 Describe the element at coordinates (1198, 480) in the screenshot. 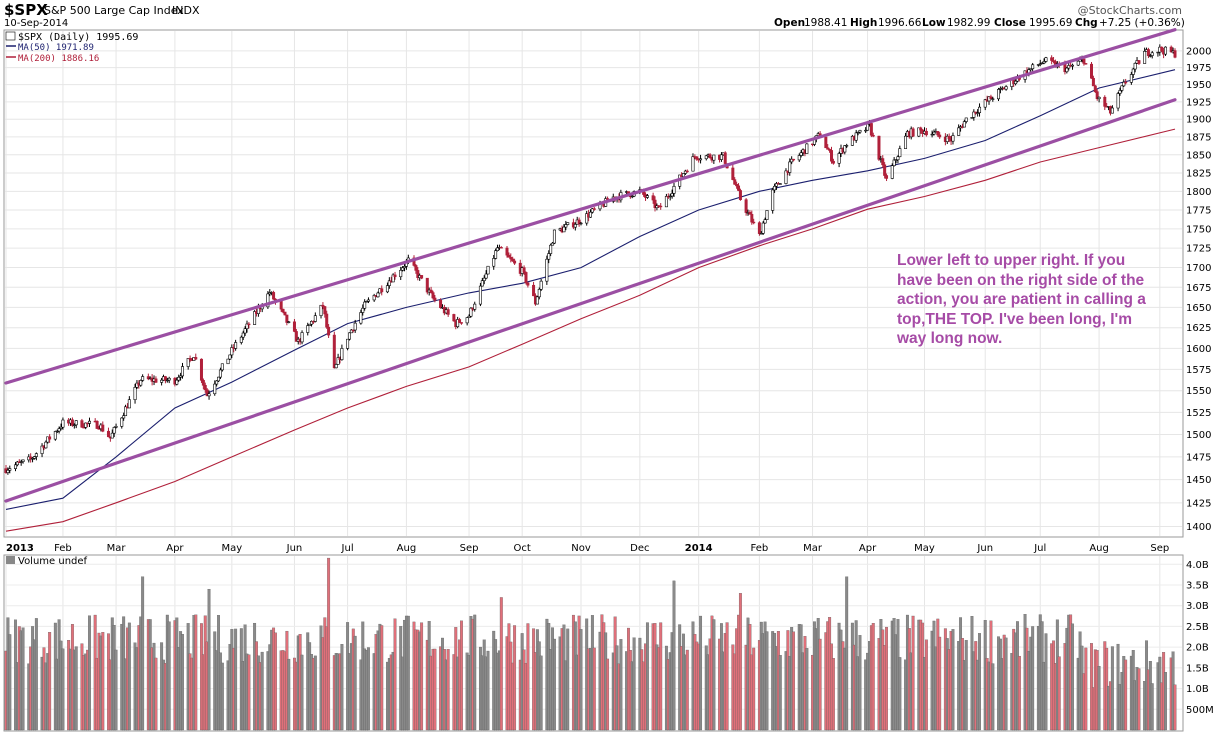

I see `y-tick-label: 1450` at that location.